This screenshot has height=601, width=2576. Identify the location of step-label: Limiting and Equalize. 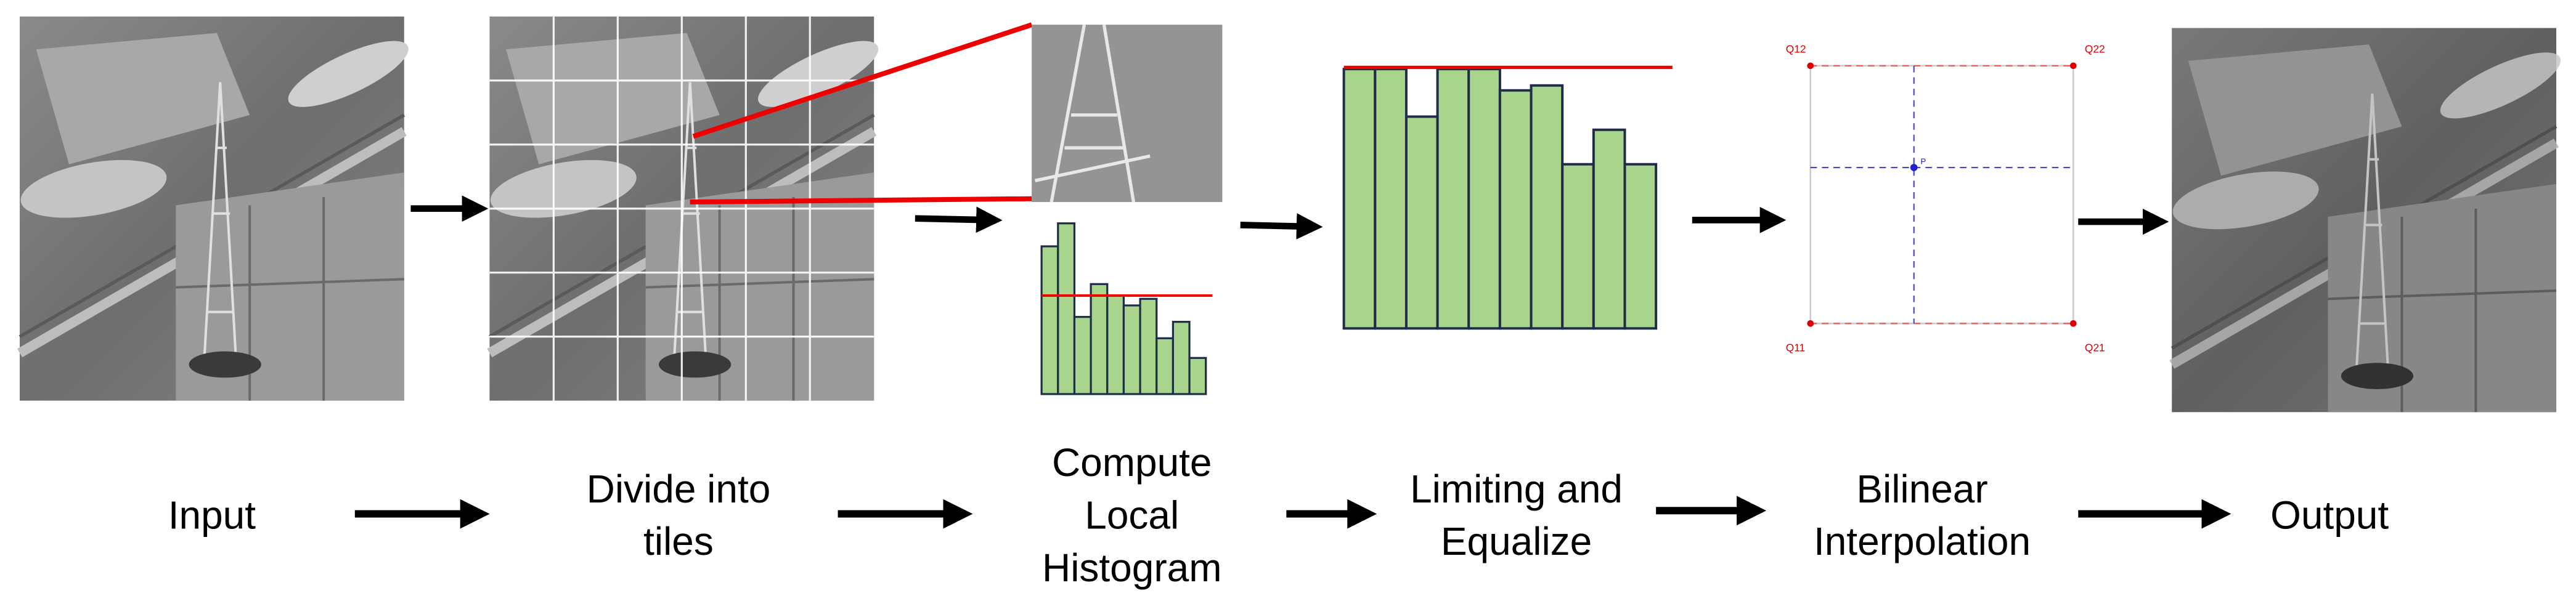
(1517, 515).